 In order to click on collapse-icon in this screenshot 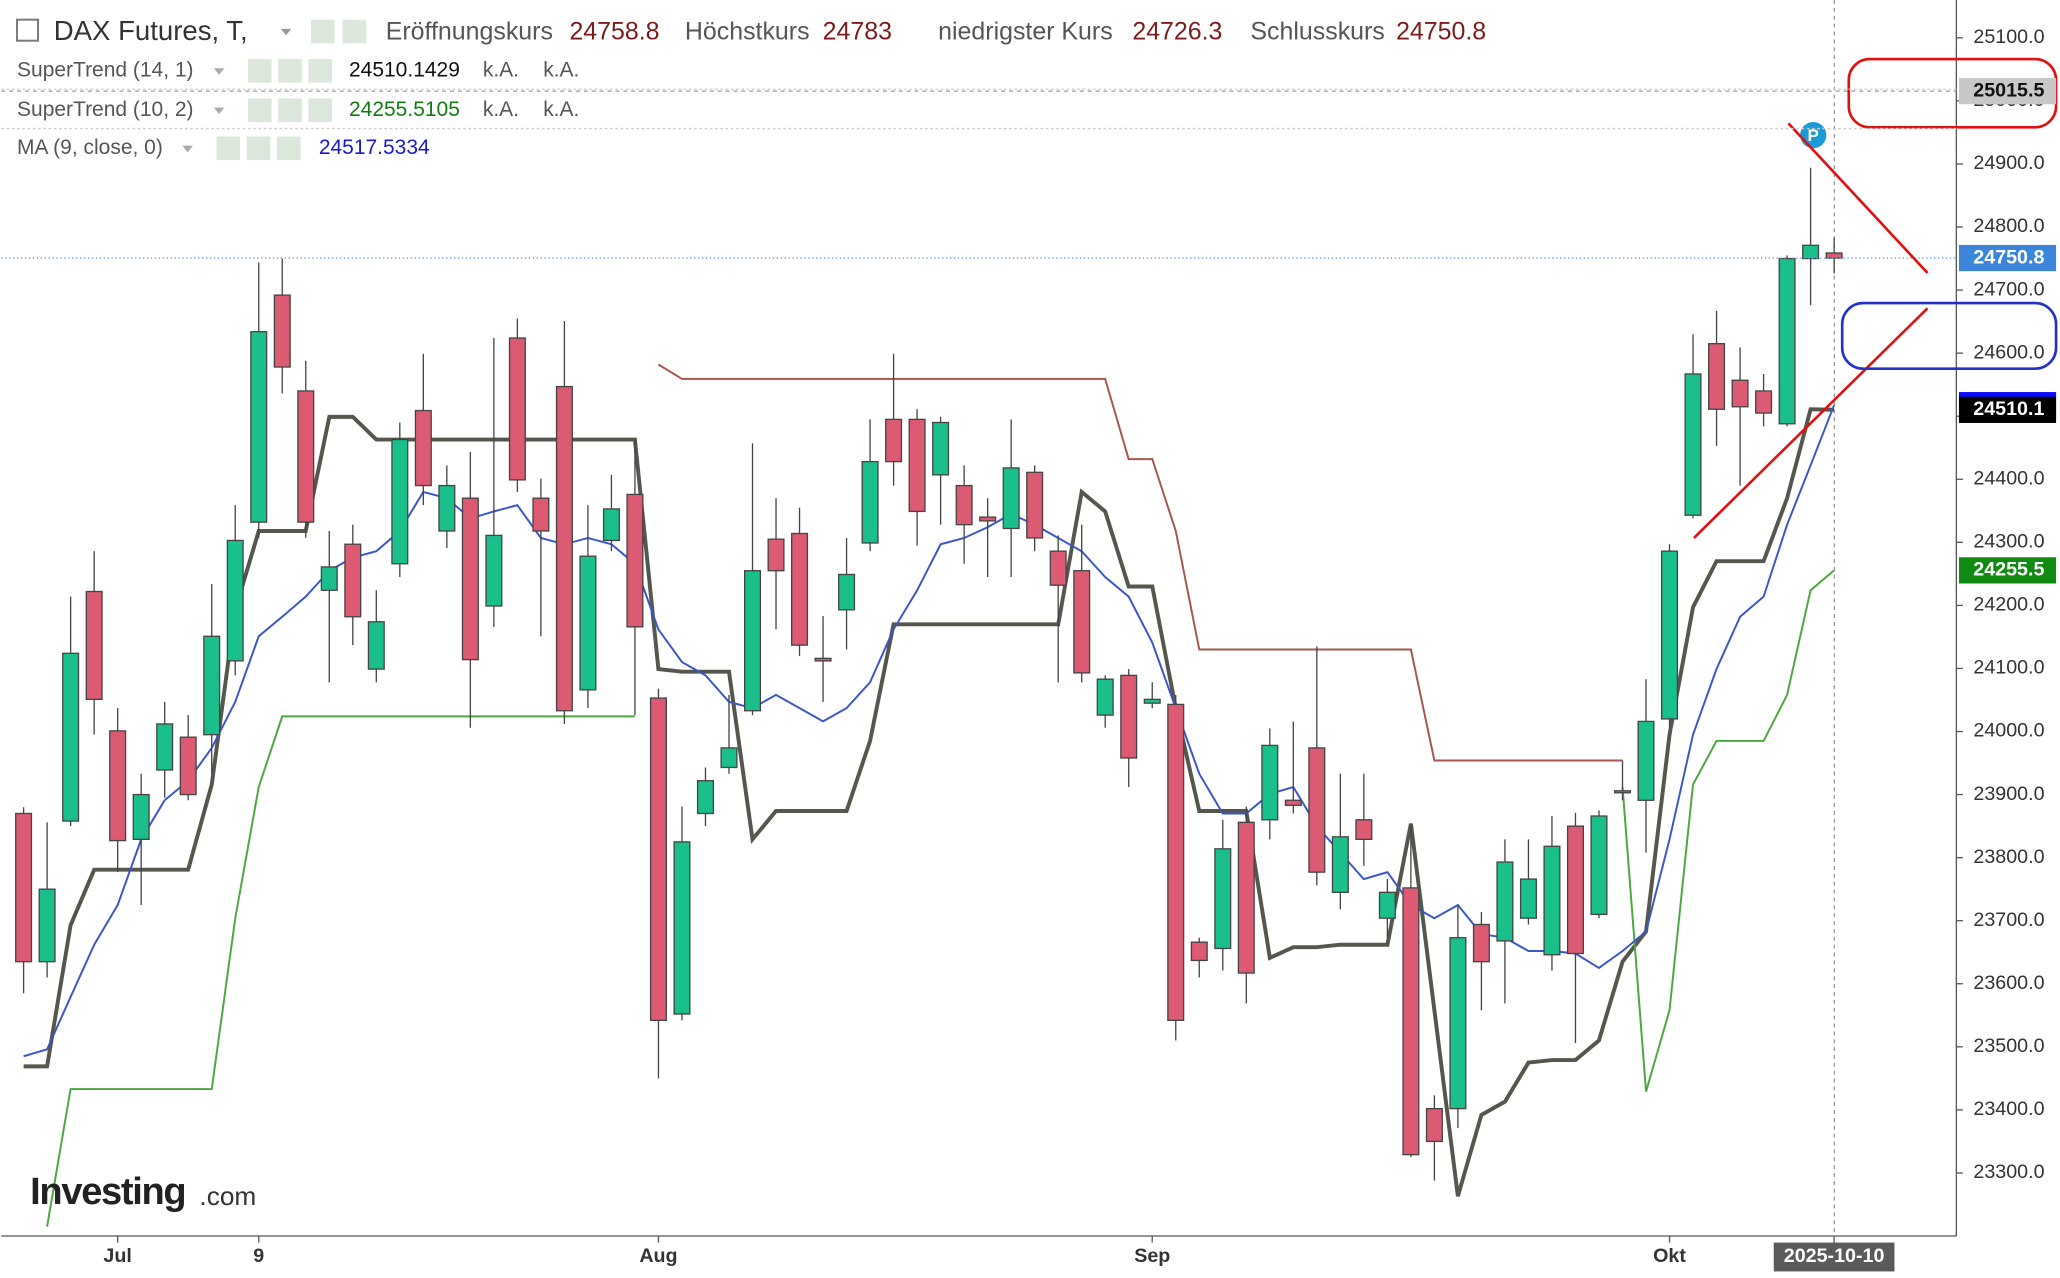, I will do `click(28, 30)`.